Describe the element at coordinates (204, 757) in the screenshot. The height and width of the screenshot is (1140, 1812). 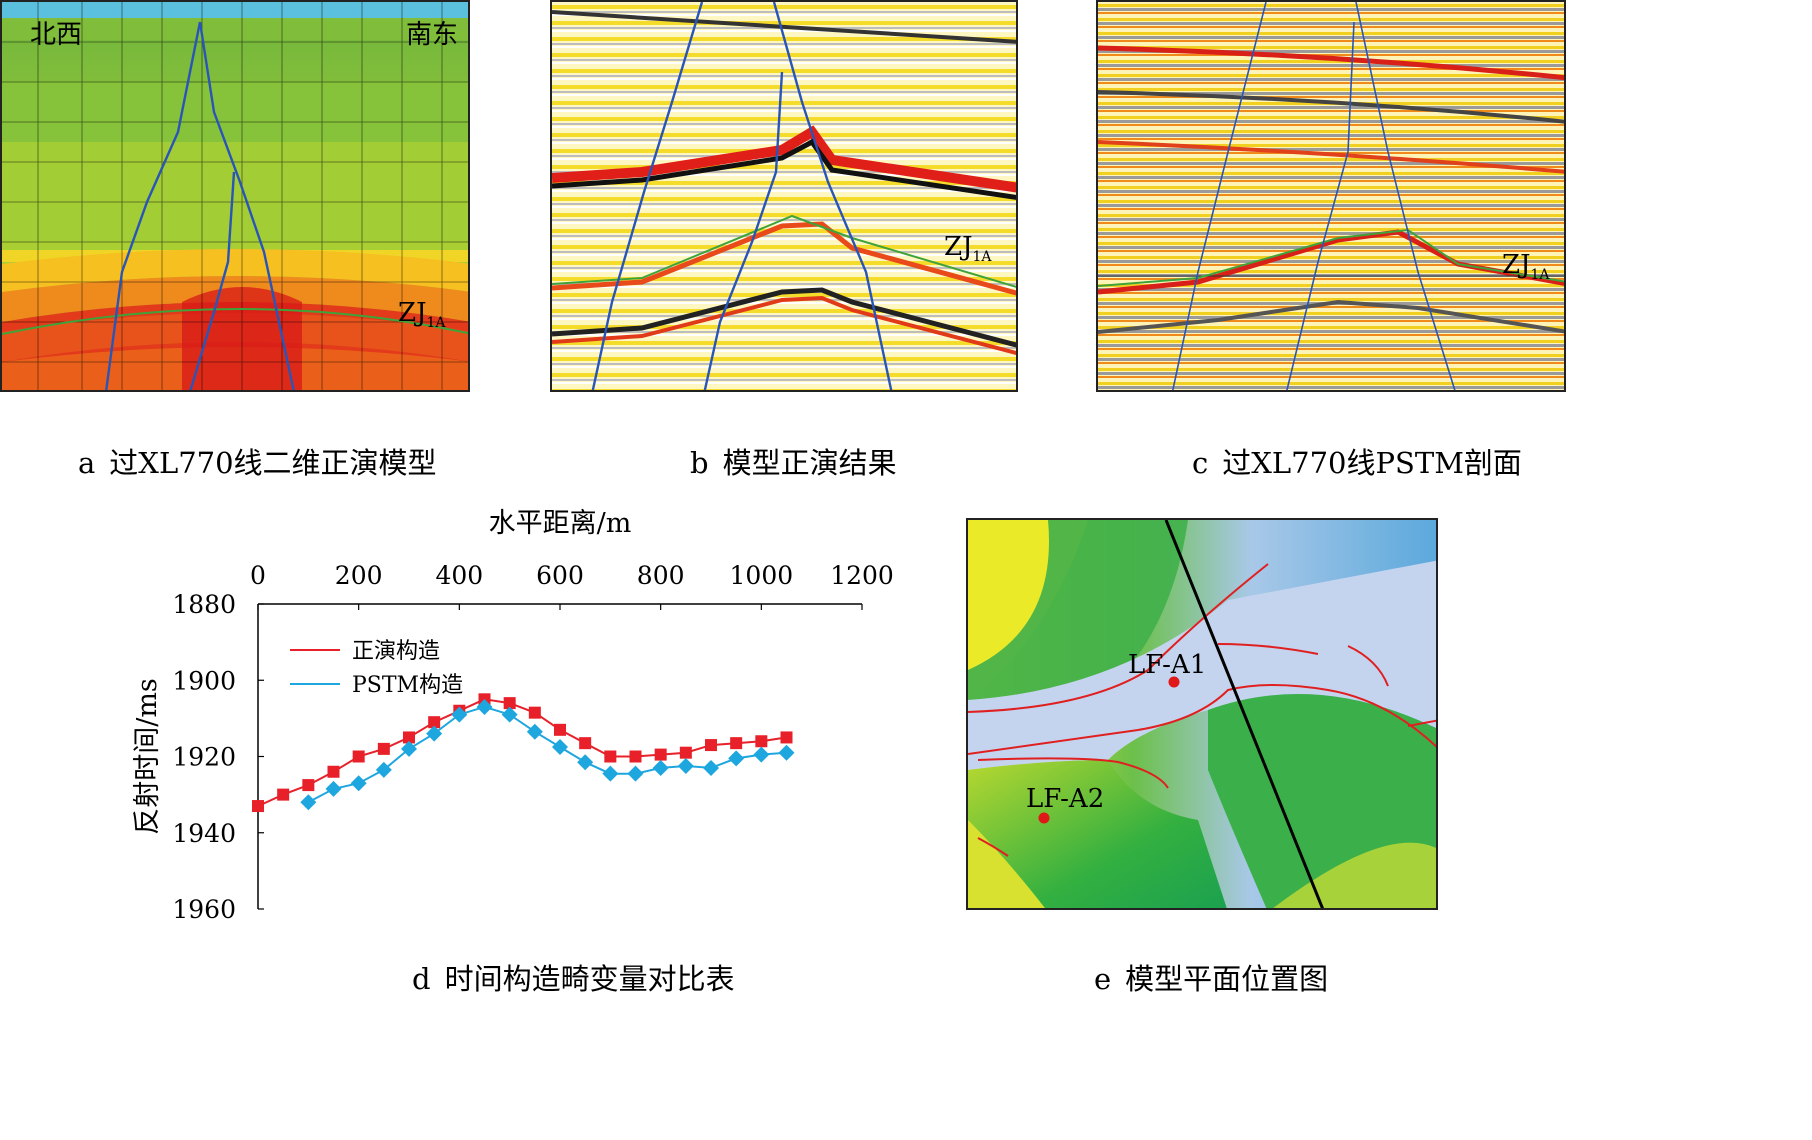
I see `y-tick-label: 1920` at that location.